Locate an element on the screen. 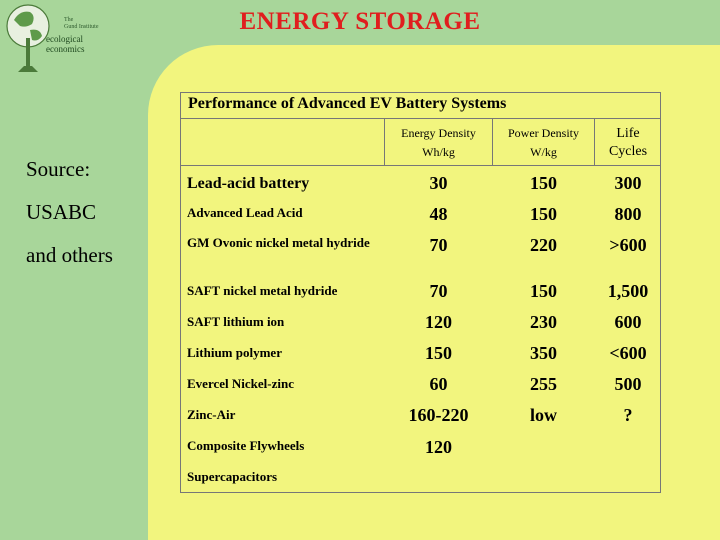  cell-power: 220 is located at coordinates (543, 245).